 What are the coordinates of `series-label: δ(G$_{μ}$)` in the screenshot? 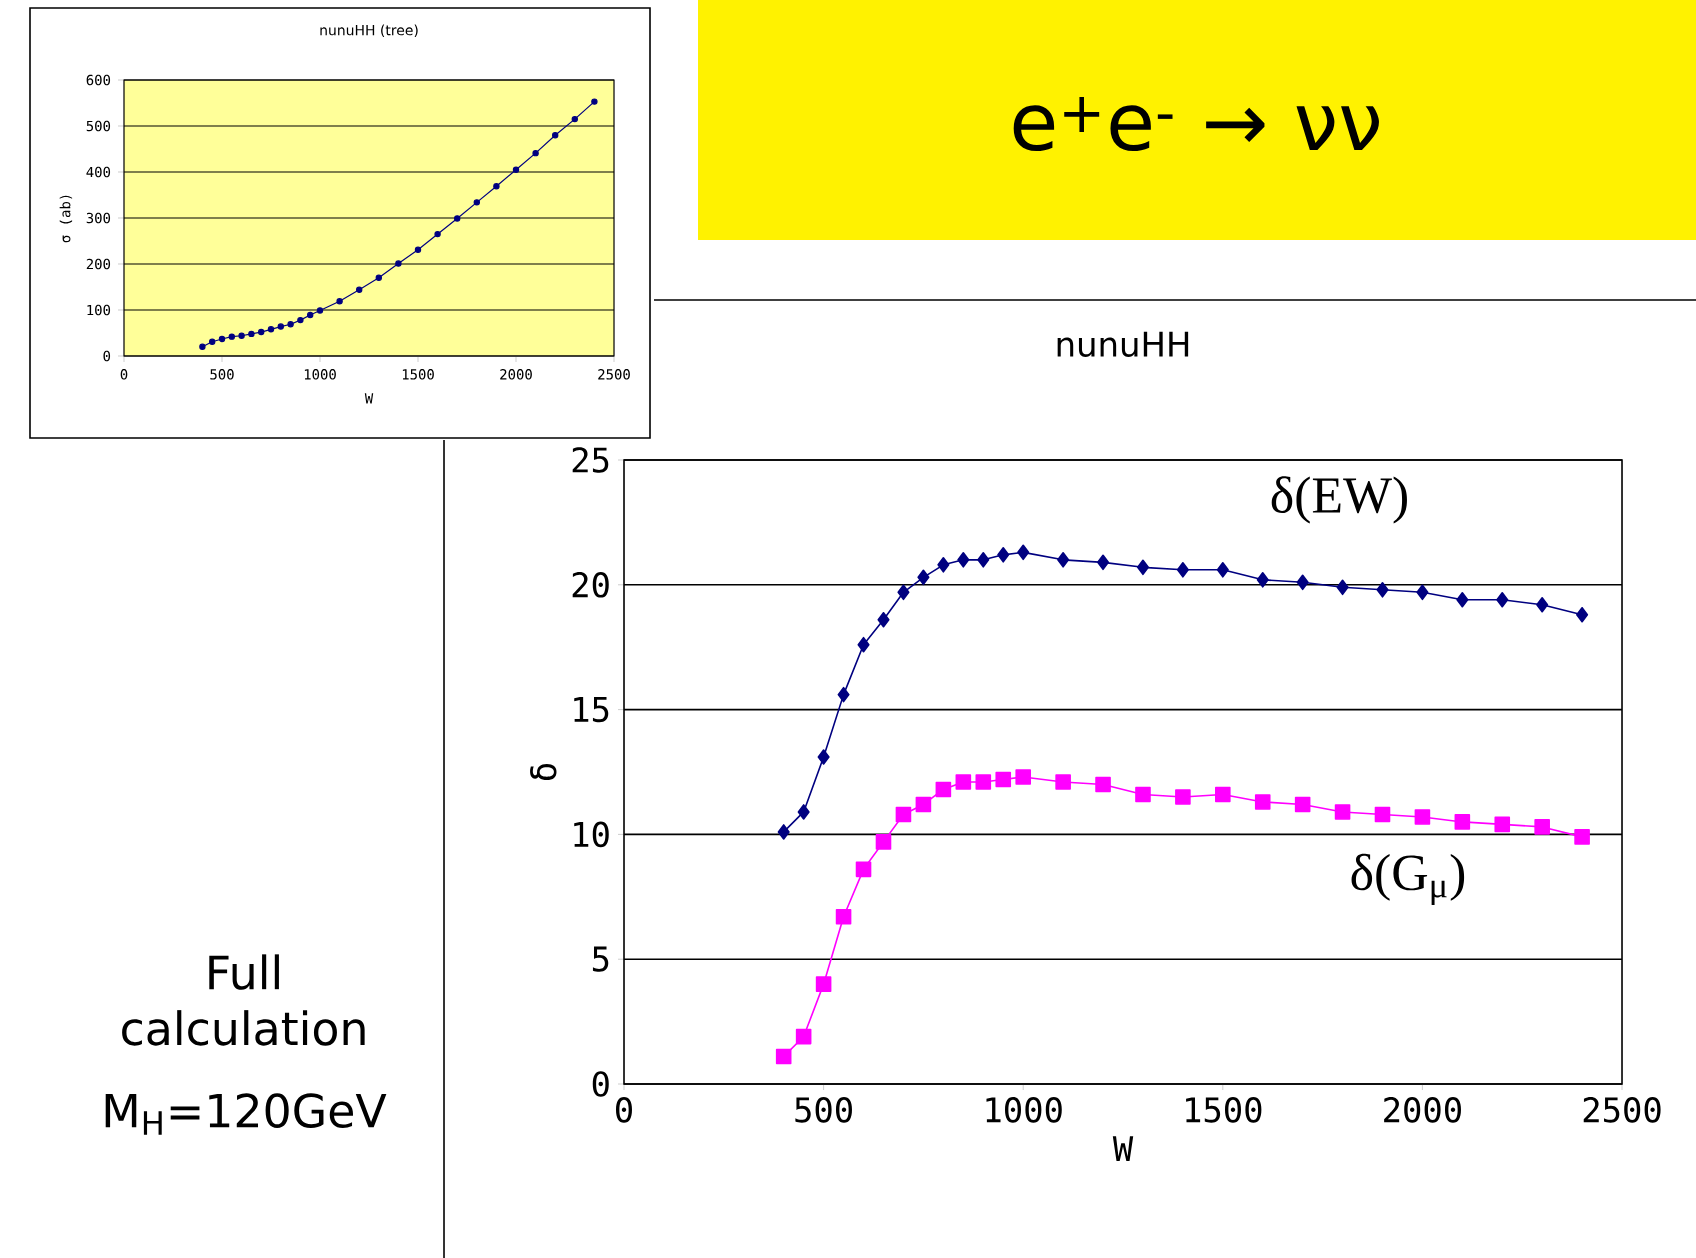 It's located at (1408, 879).